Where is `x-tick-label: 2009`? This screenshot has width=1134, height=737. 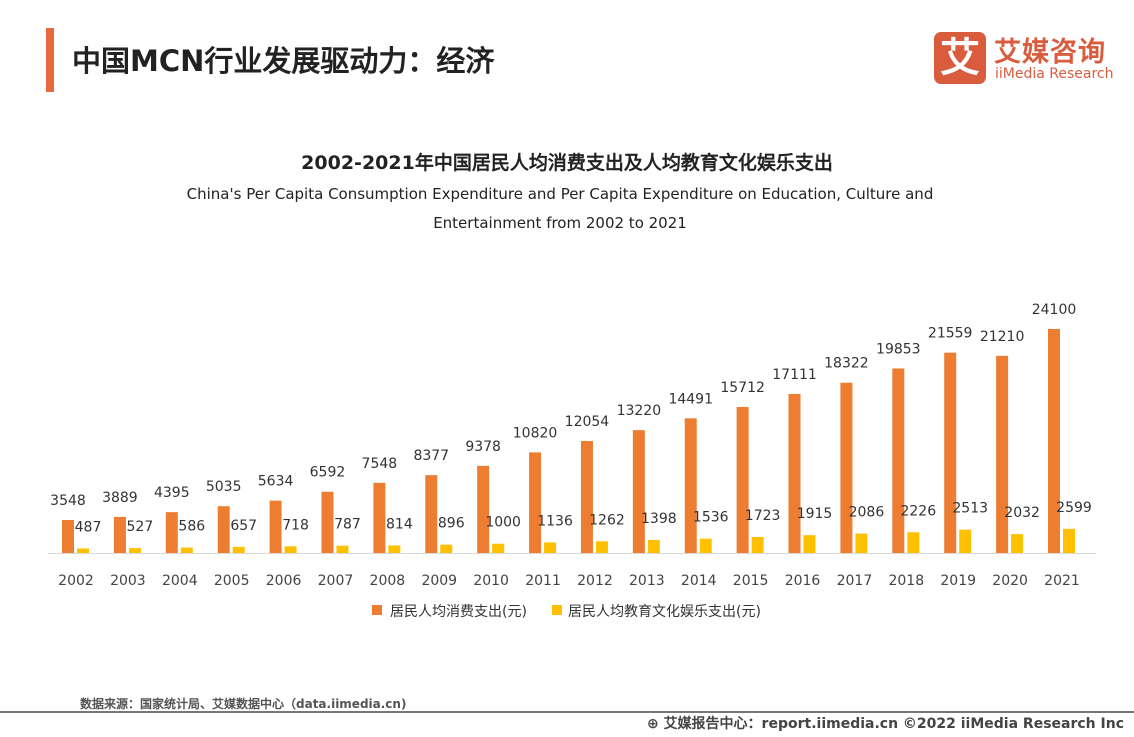 x-tick-label: 2009 is located at coordinates (439, 581).